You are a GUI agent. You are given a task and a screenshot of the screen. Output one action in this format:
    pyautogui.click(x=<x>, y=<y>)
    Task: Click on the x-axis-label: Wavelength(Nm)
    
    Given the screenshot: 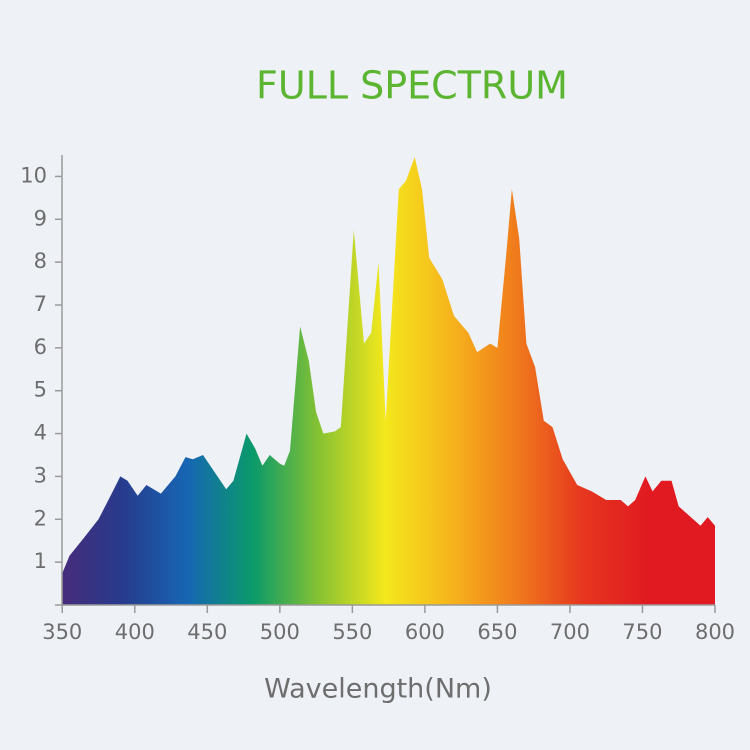 What is the action you would take?
    pyautogui.click(x=378, y=689)
    